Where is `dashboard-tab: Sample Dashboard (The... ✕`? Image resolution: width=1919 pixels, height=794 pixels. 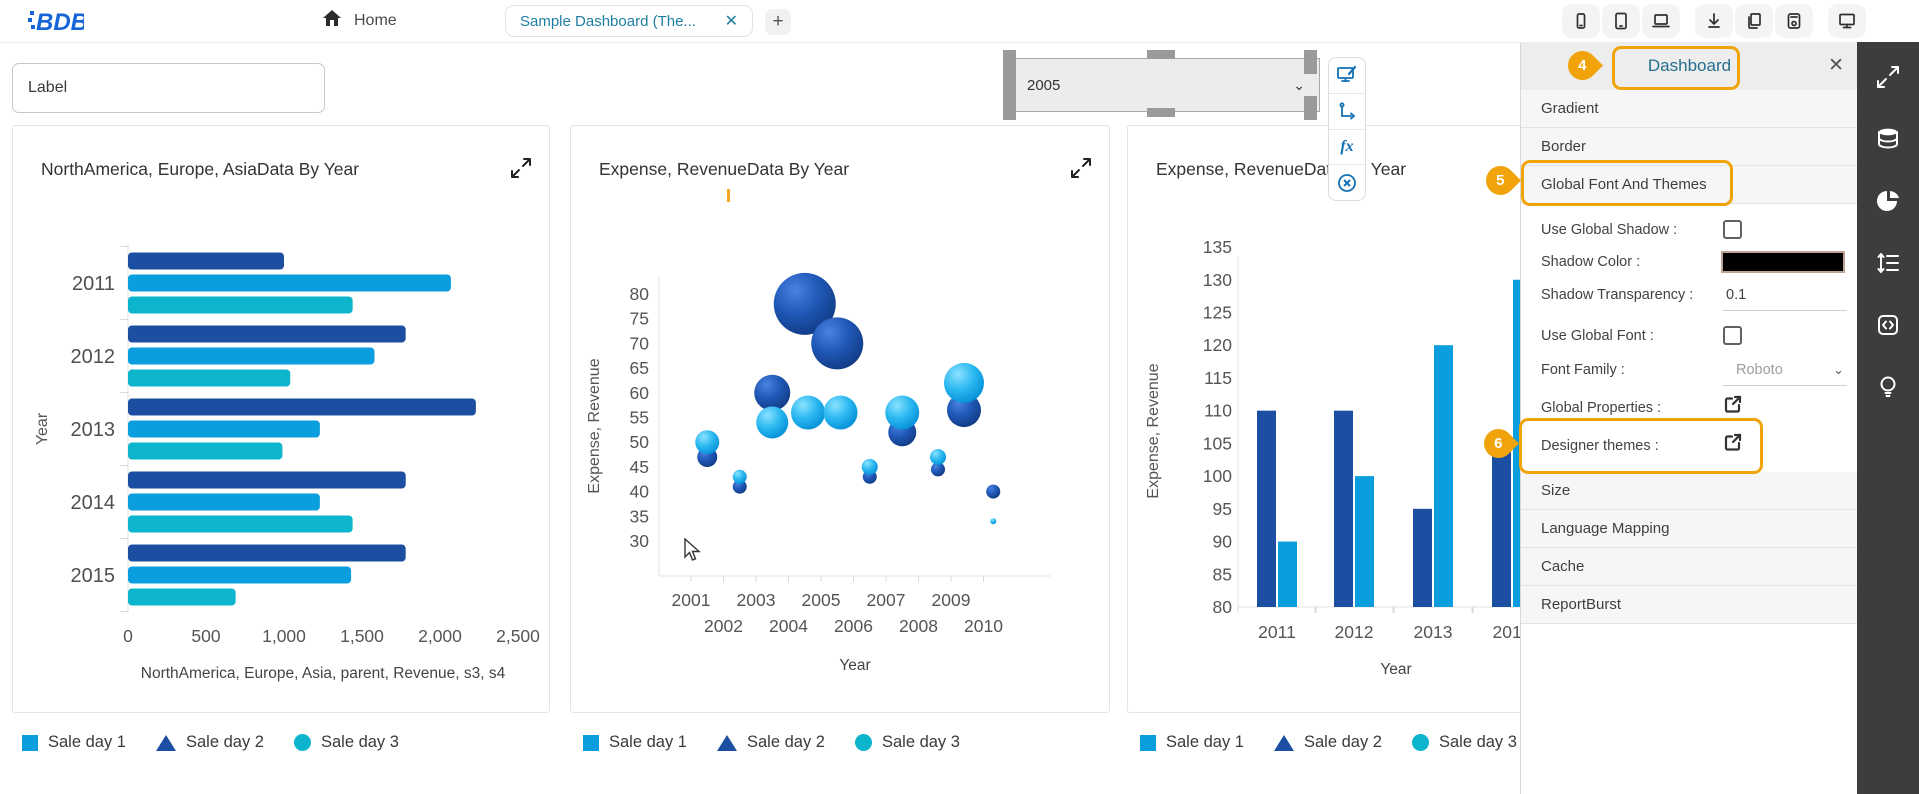 dashboard-tab: Sample Dashboard (The... ✕ is located at coordinates (629, 21).